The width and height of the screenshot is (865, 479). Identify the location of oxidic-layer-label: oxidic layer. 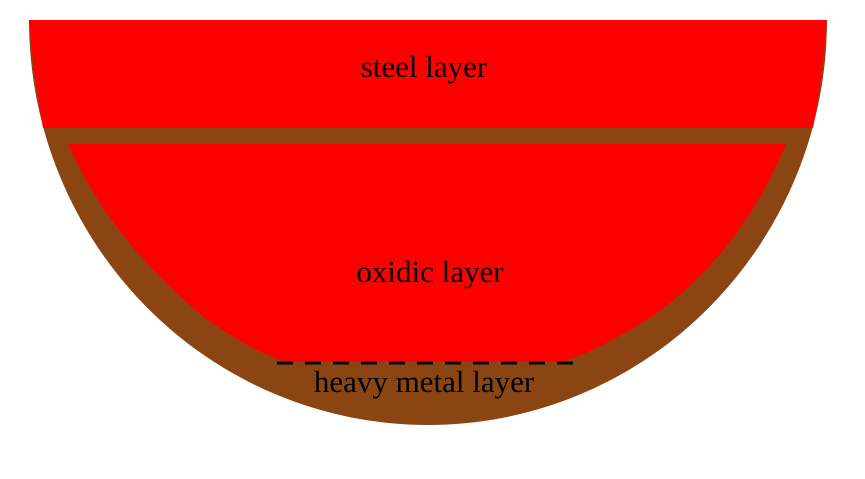
(430, 271).